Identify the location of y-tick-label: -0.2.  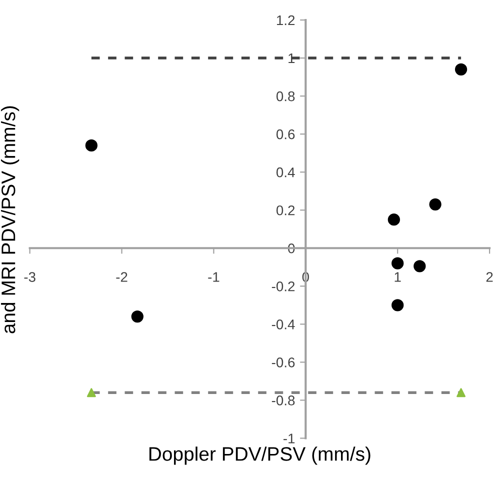
(283, 286).